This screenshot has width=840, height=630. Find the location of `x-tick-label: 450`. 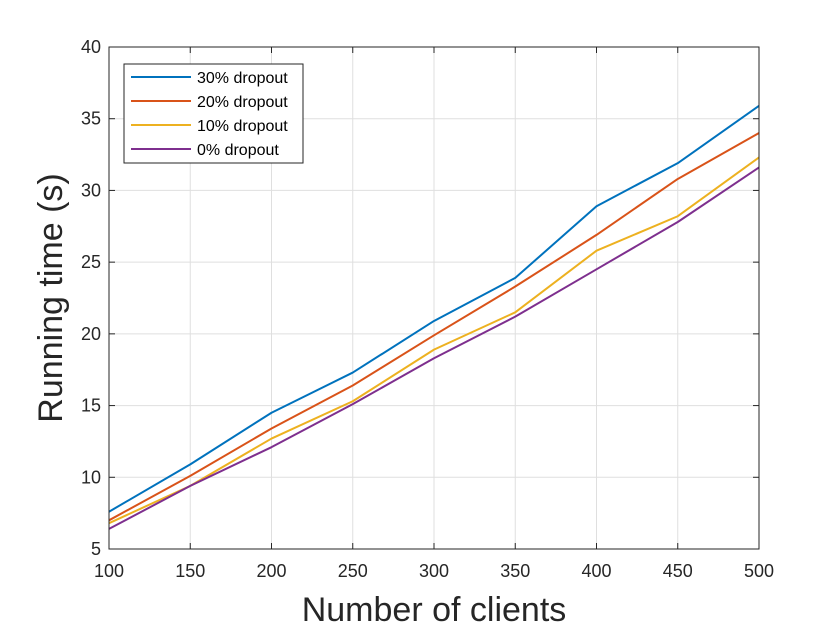

x-tick-label: 450 is located at coordinates (678, 571).